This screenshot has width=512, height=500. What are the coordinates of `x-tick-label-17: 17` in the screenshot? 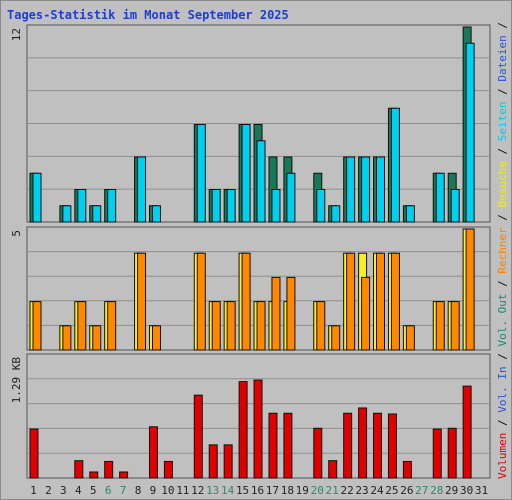 It's located at (272, 490).